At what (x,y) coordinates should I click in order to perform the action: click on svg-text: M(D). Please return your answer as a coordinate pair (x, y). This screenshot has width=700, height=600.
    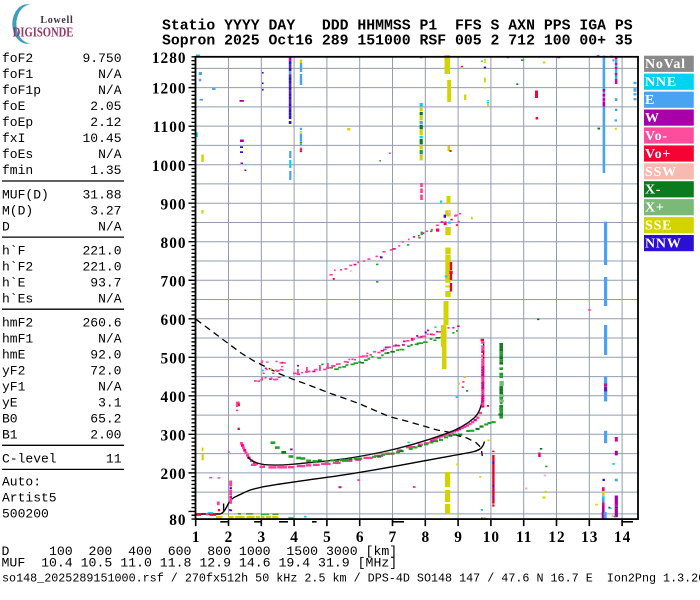
    Looking at the image, I should click on (17, 210).